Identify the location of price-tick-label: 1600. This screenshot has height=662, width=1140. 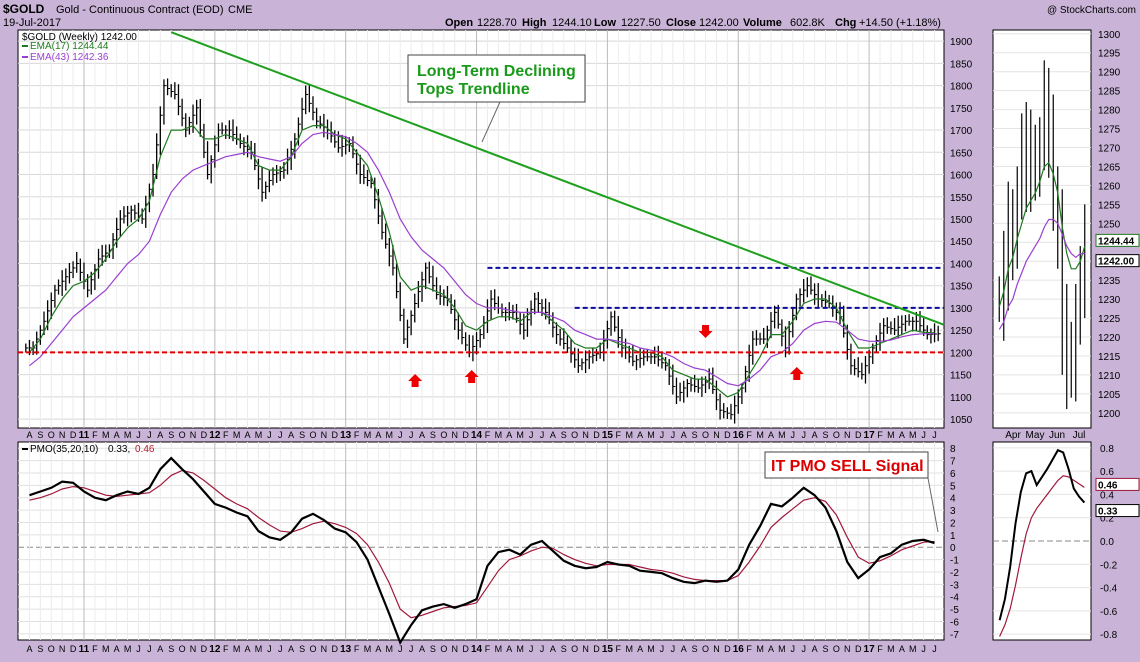
(961, 176).